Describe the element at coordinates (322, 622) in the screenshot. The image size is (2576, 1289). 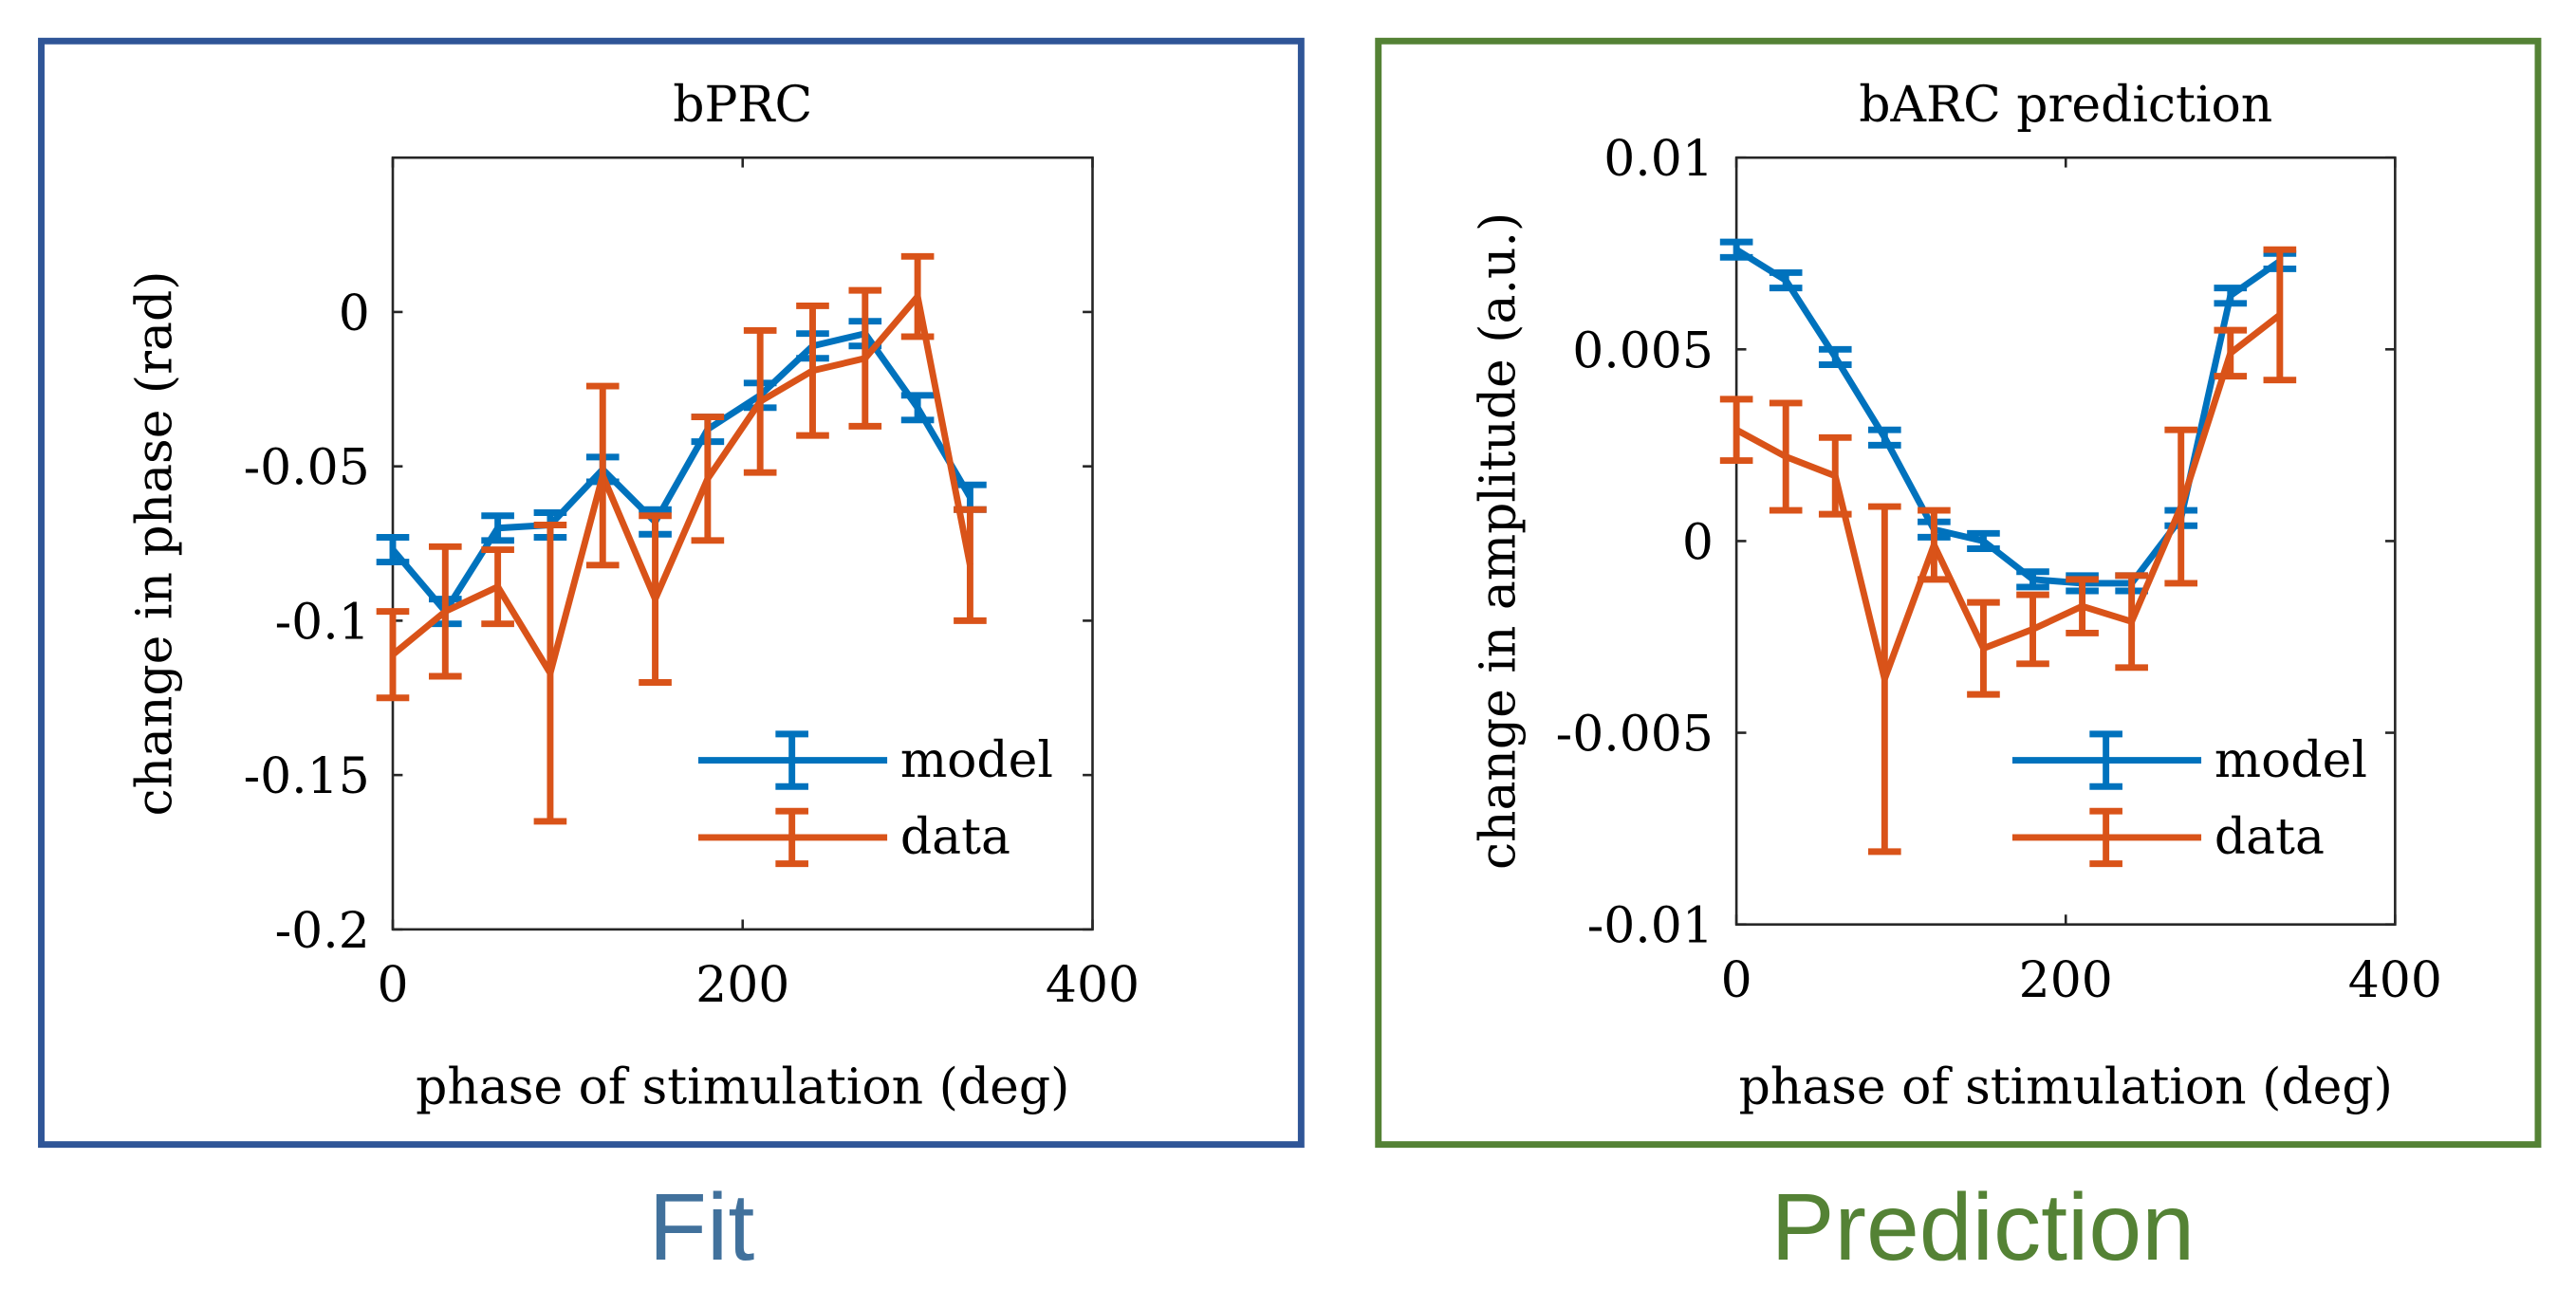
I see `y-tick-label: -0.1` at that location.